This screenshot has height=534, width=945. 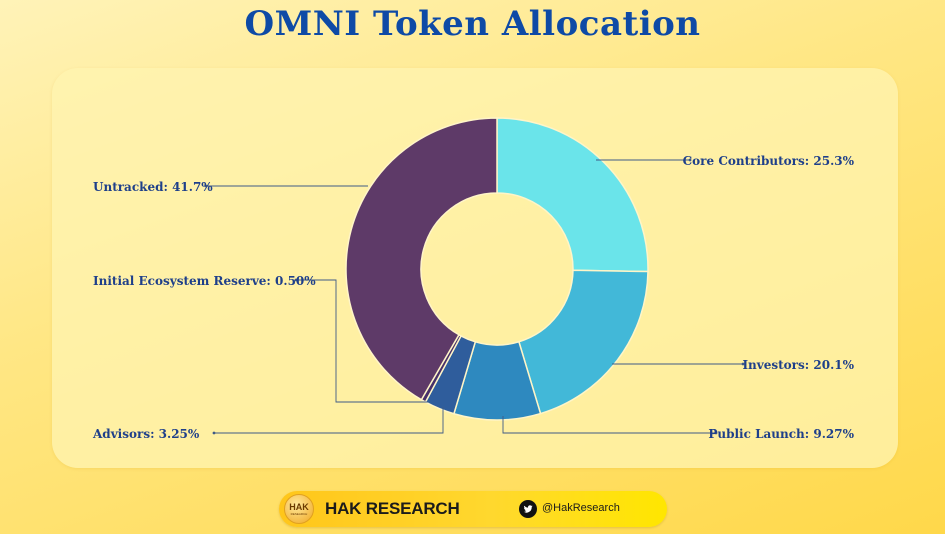 I want to click on hak-logo: HAK RESEARCH, so click(x=299, y=509).